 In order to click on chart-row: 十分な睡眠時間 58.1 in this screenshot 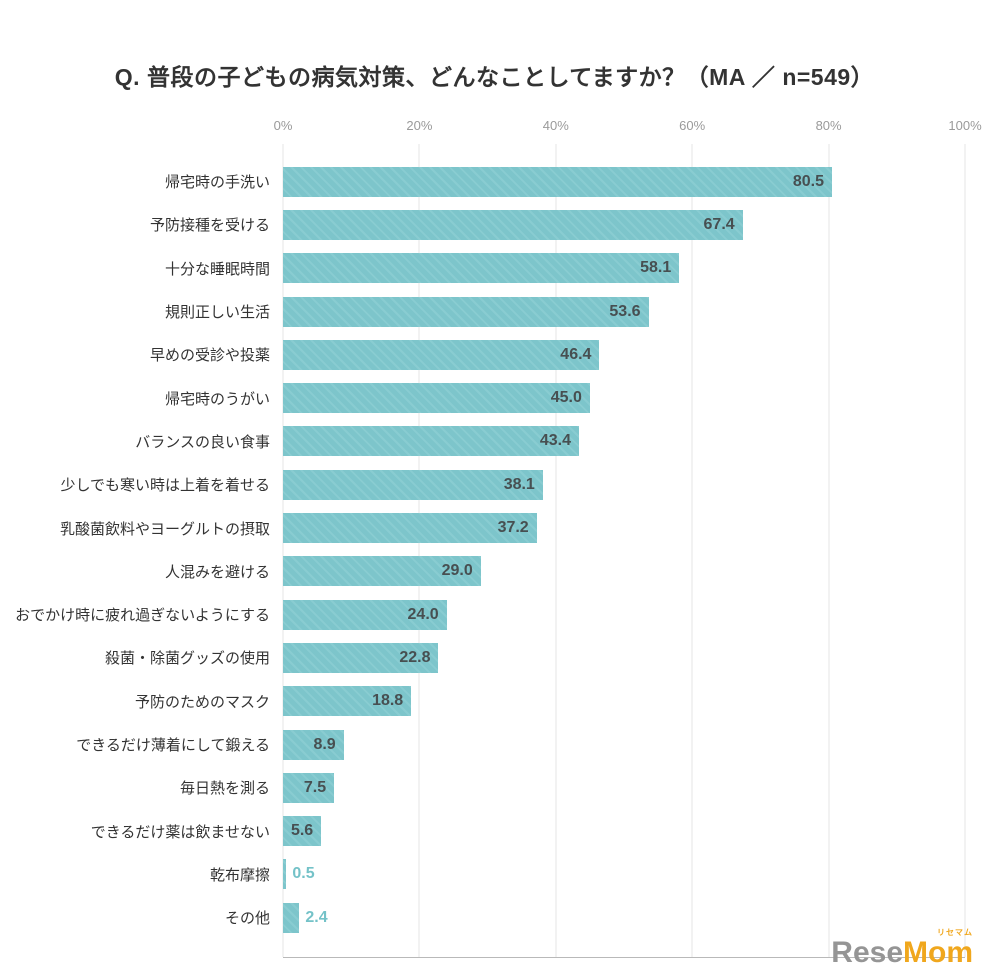, I will do `click(565, 268)`.